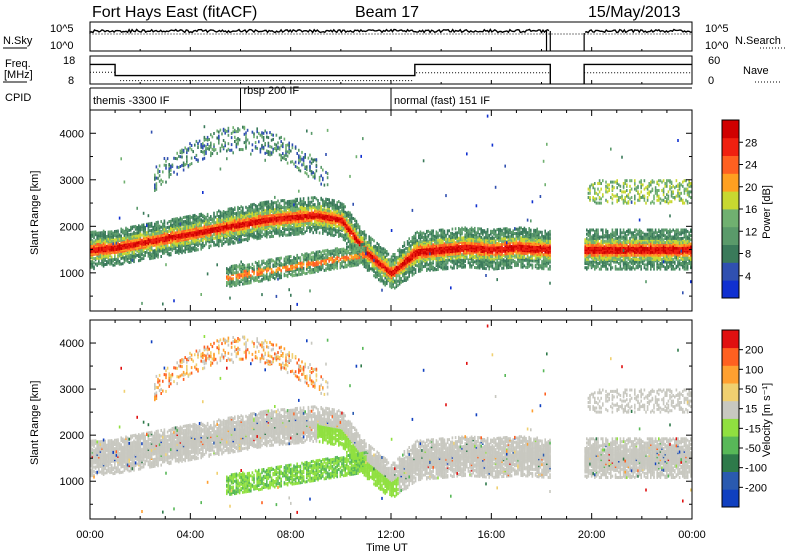 This screenshot has height=554, width=800. I want to click on cpid-label: CPID, so click(18, 98).